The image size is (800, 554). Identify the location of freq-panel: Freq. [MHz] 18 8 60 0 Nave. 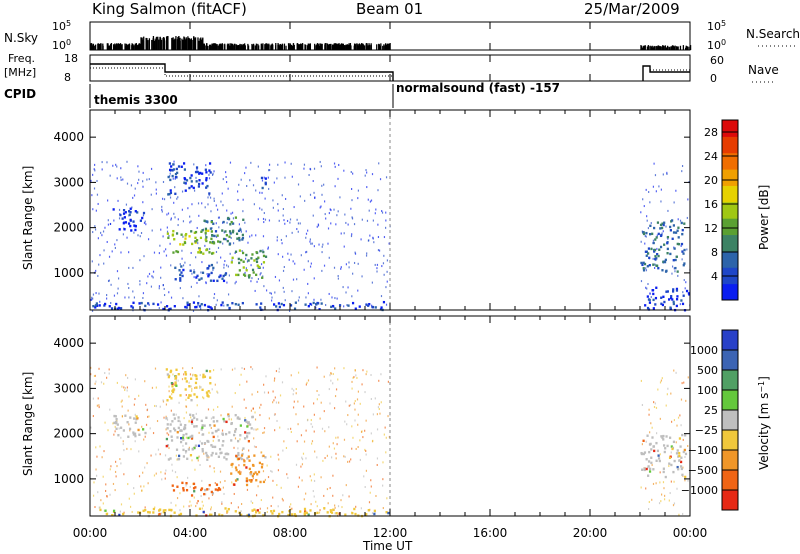
(391, 68).